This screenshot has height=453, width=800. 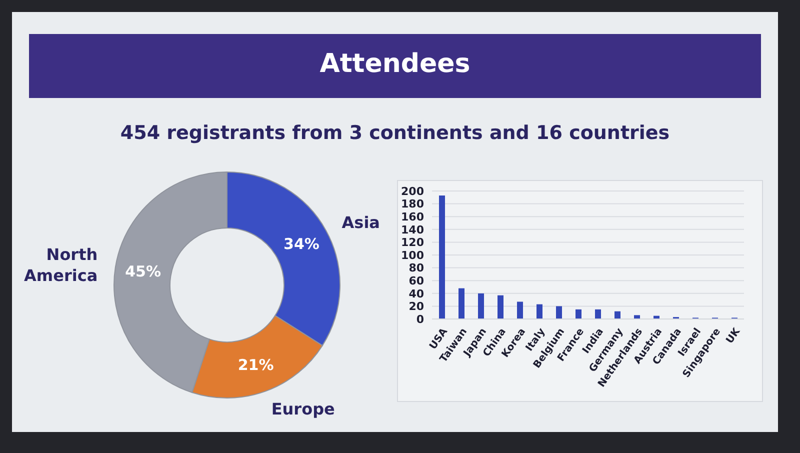 What do you see at coordinates (416, 307) in the screenshot?
I see `y-tick-label: 20` at bounding box center [416, 307].